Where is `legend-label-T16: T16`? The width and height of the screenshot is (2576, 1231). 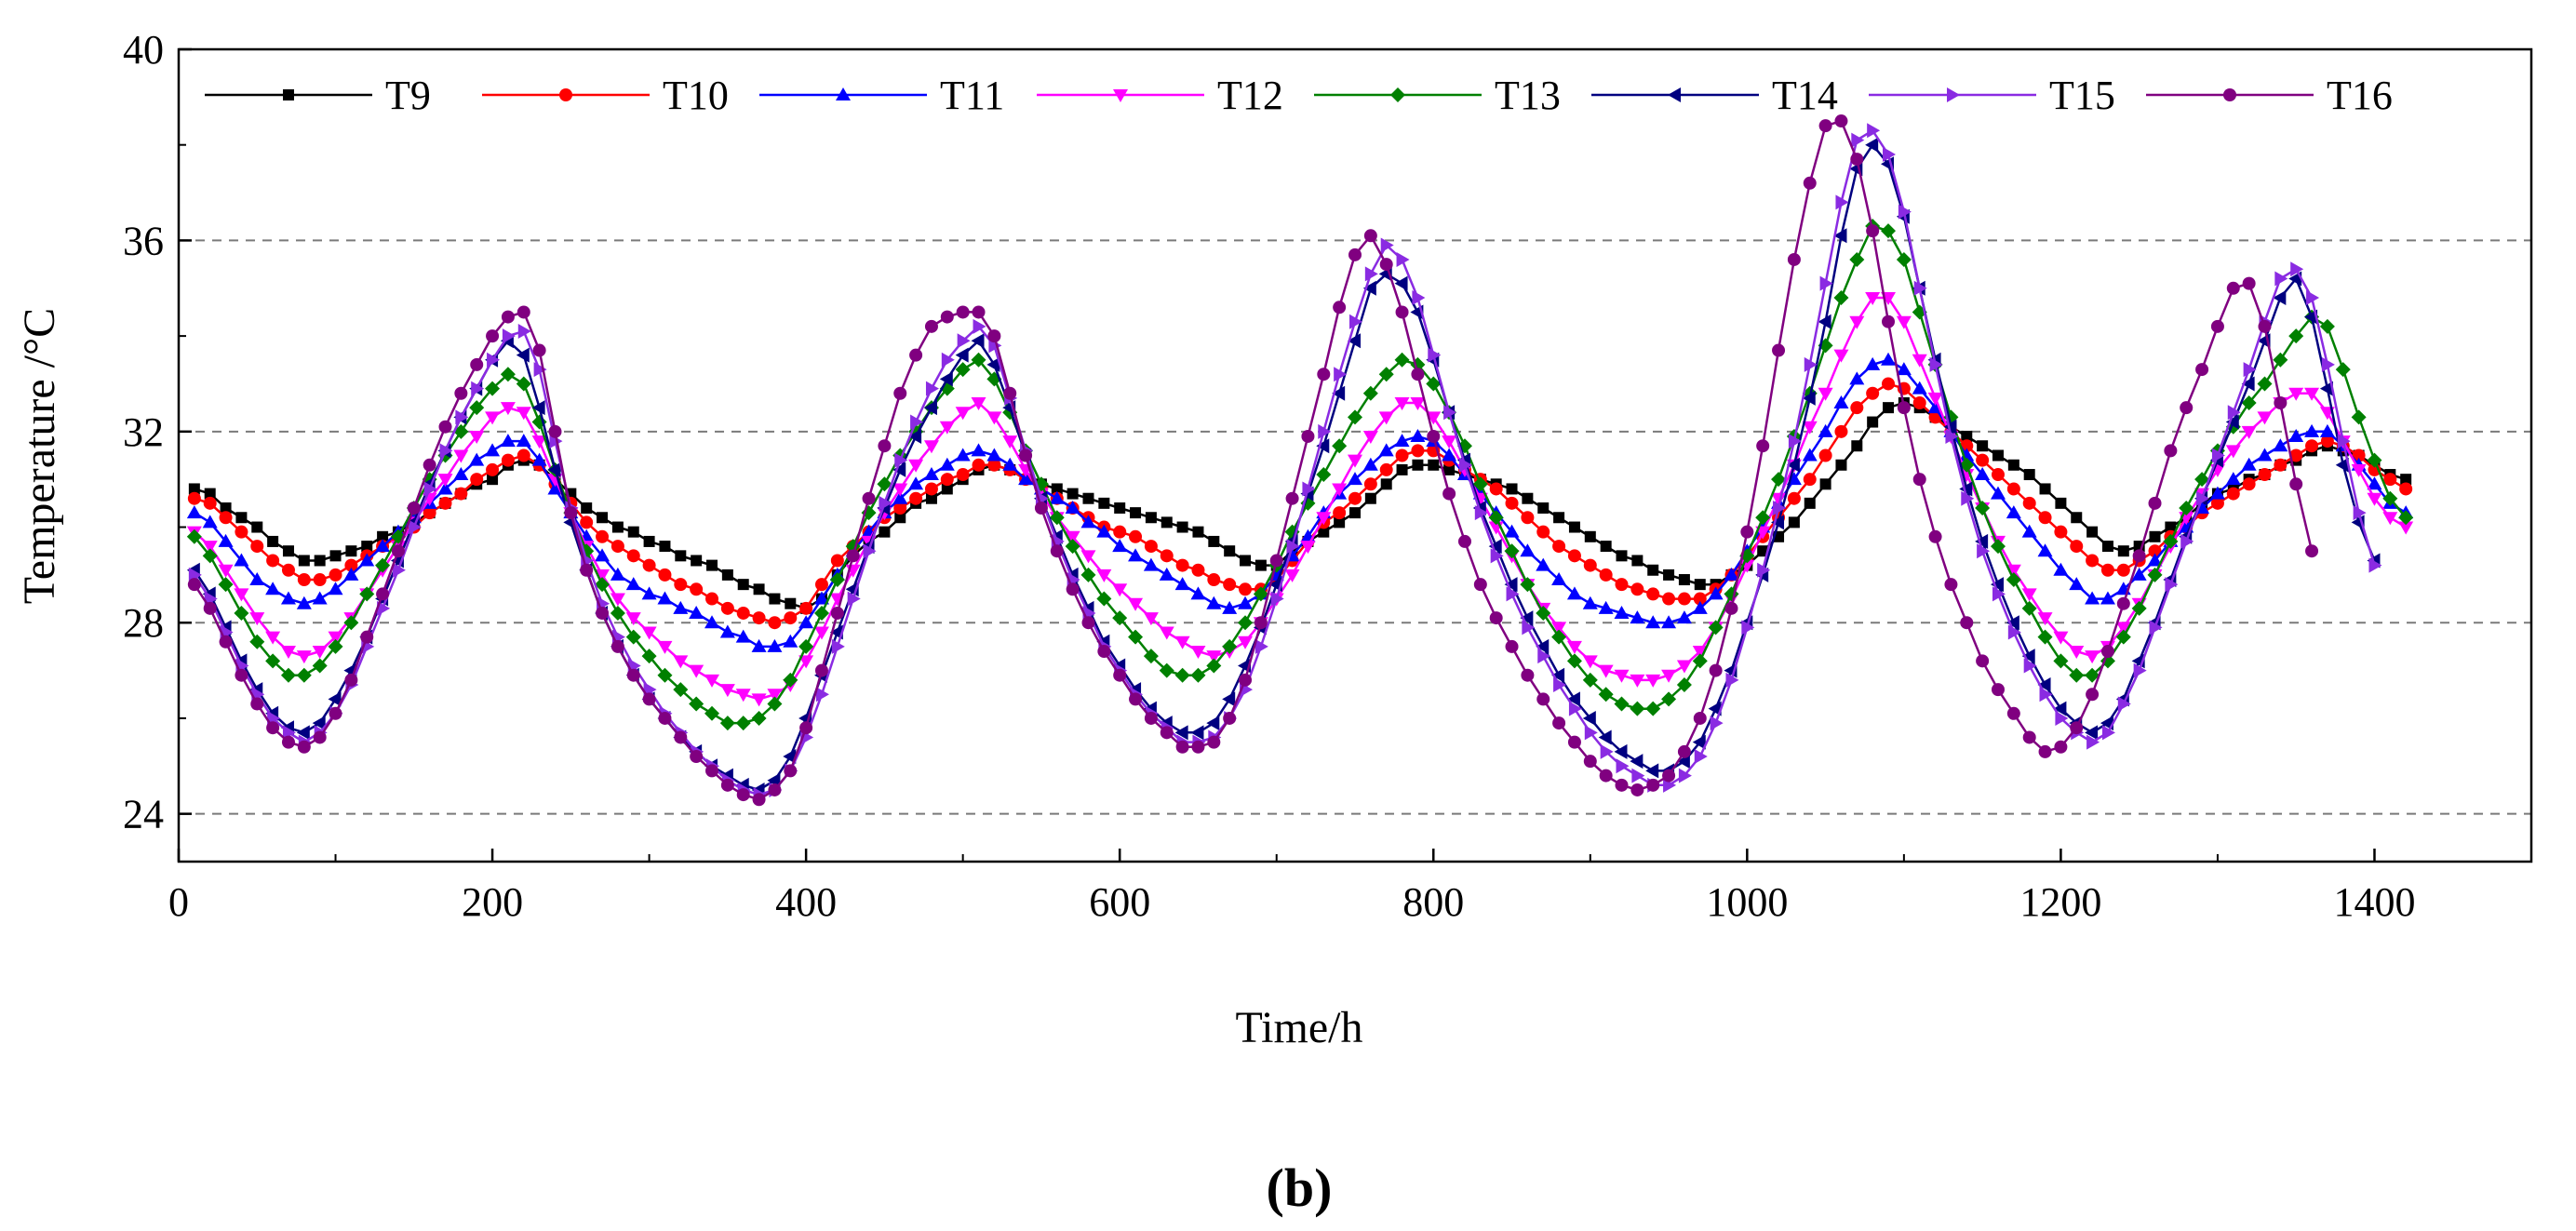 legend-label-T16: T16 is located at coordinates (2360, 95).